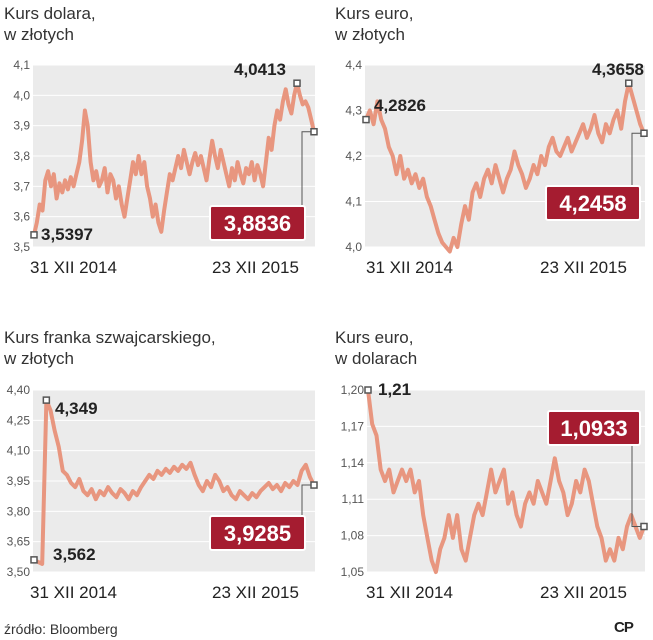 The image size is (653, 640). What do you see at coordinates (21, 126) in the screenshot?
I see `y-tick-label: 3,9` at bounding box center [21, 126].